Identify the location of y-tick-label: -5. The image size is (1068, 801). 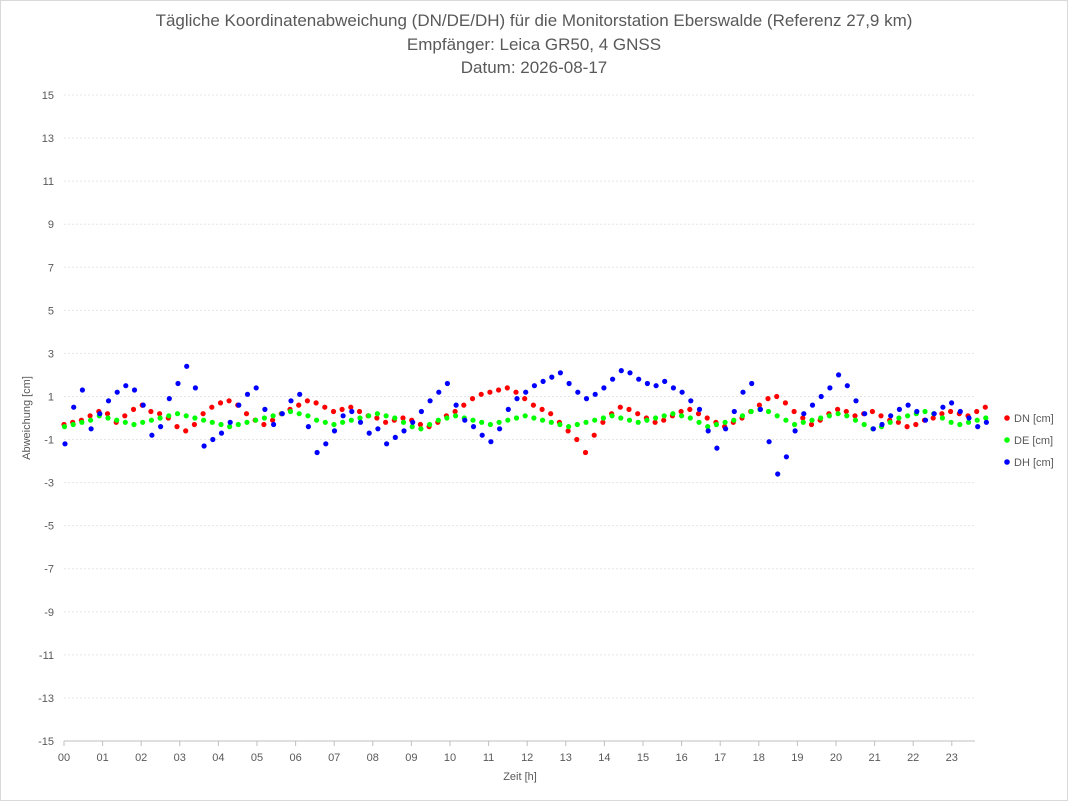
(49, 527).